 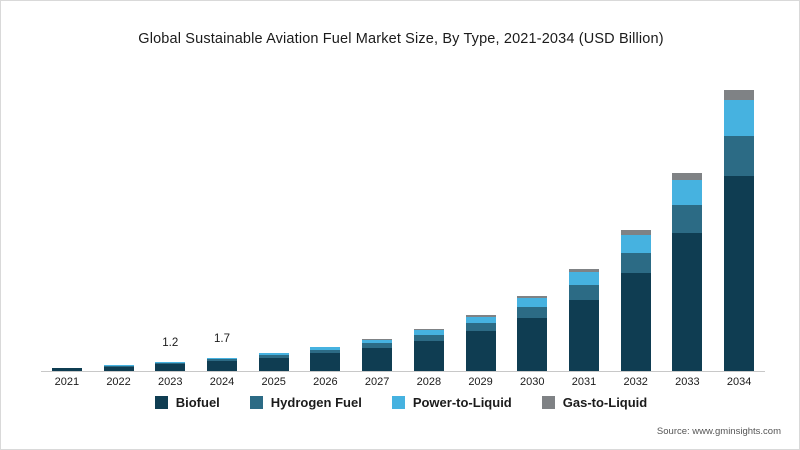 I want to click on legend-item: Gas-to-Liquid, so click(x=594, y=402).